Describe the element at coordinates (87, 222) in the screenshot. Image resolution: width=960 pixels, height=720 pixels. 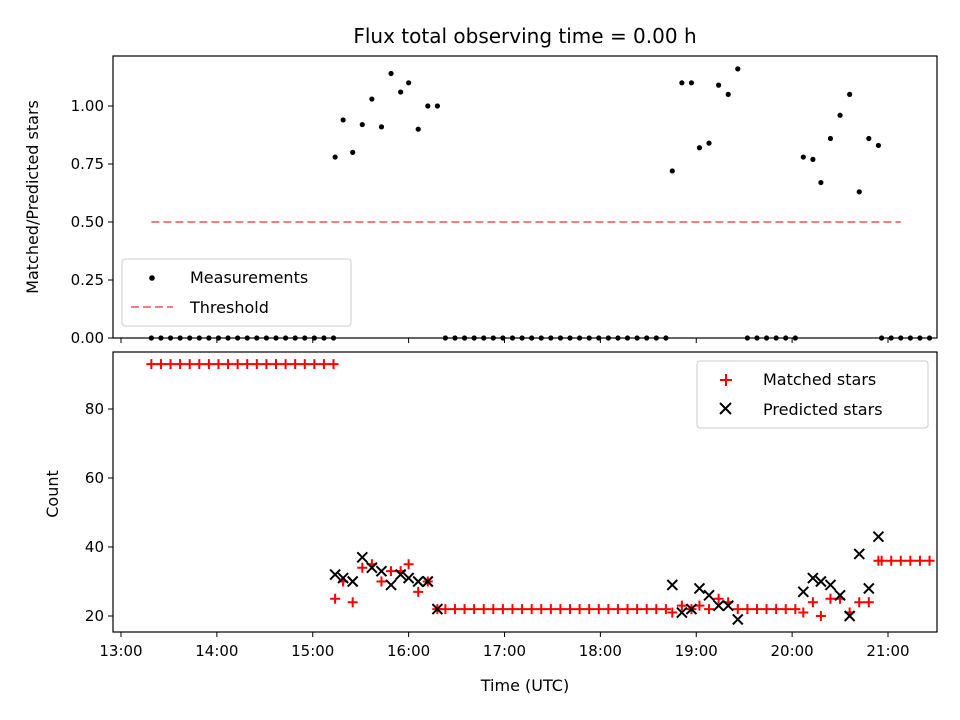
I see `top-y-tick-label: 0.50` at that location.